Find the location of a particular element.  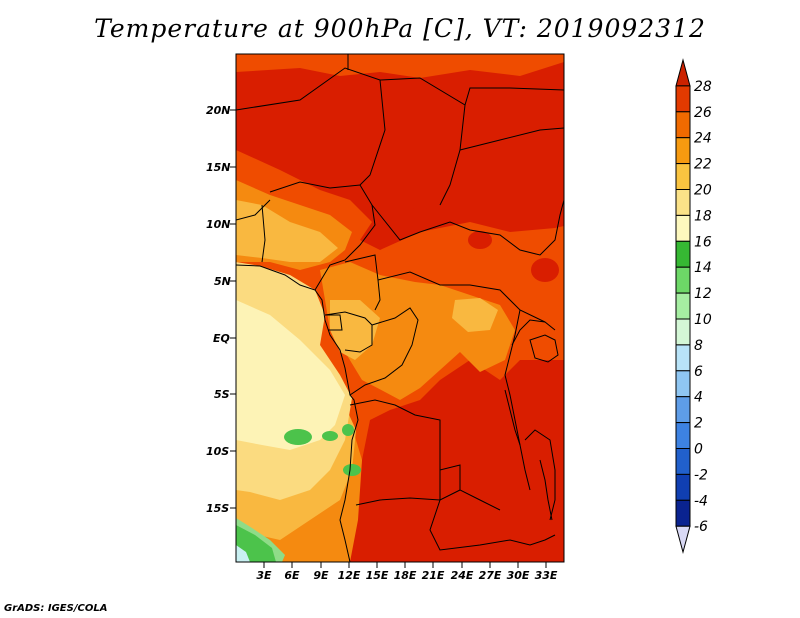

colorbar-bottom-arrow is located at coordinates (683, 540).